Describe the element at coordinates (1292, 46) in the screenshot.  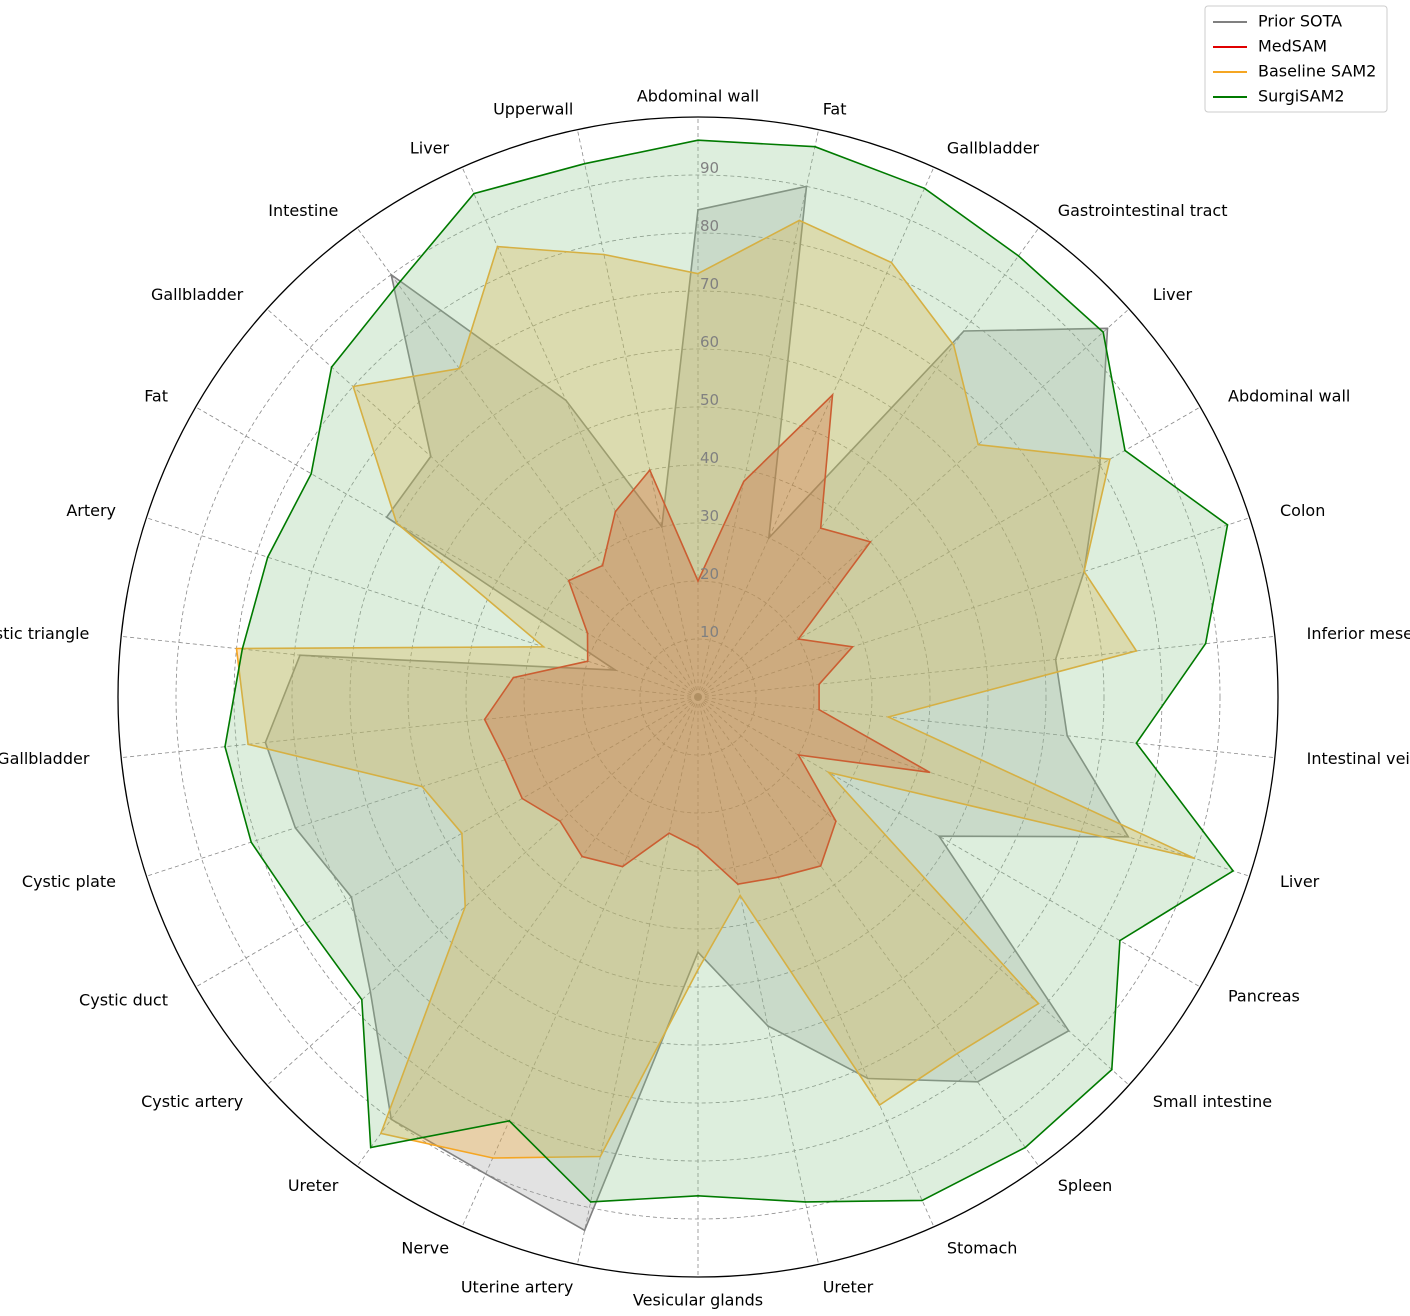
I see `legend-label: MedSAM` at that location.